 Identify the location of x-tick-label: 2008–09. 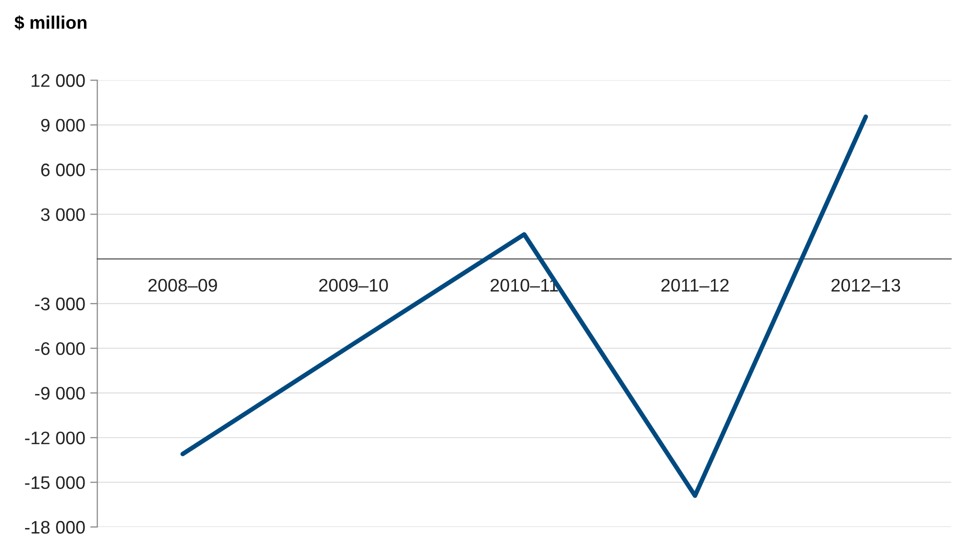
(182, 285).